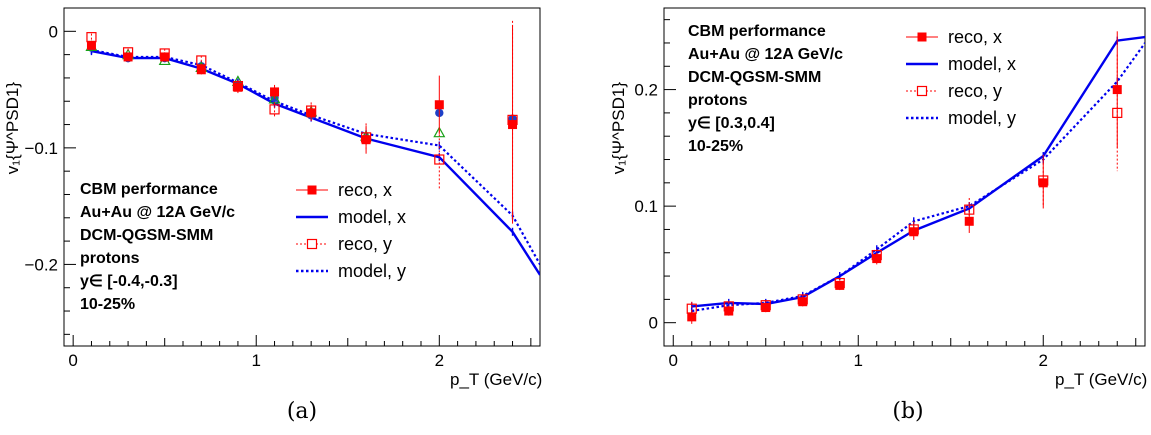 The image size is (1151, 435). I want to click on data-point-triangle, so click(439, 132).